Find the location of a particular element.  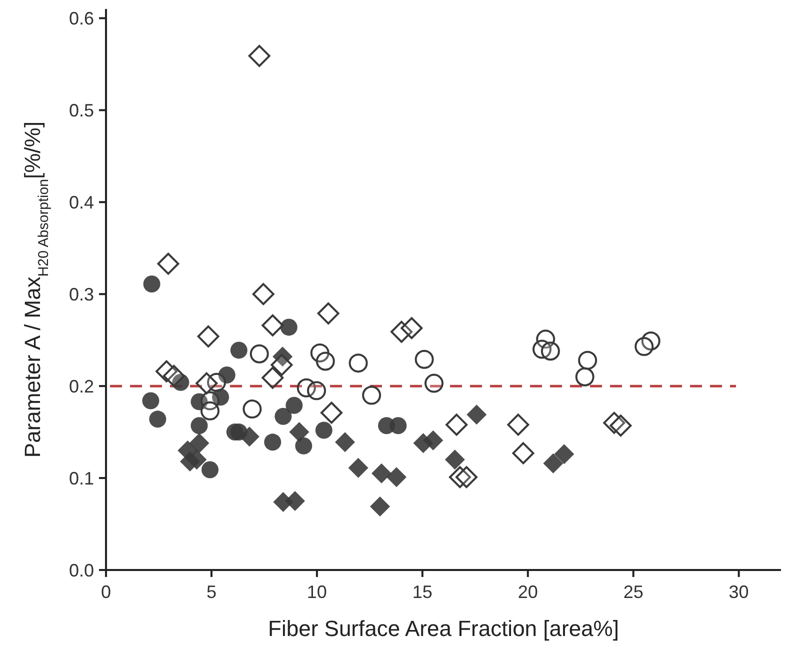

x-tick-label: 20 is located at coordinates (528, 592).